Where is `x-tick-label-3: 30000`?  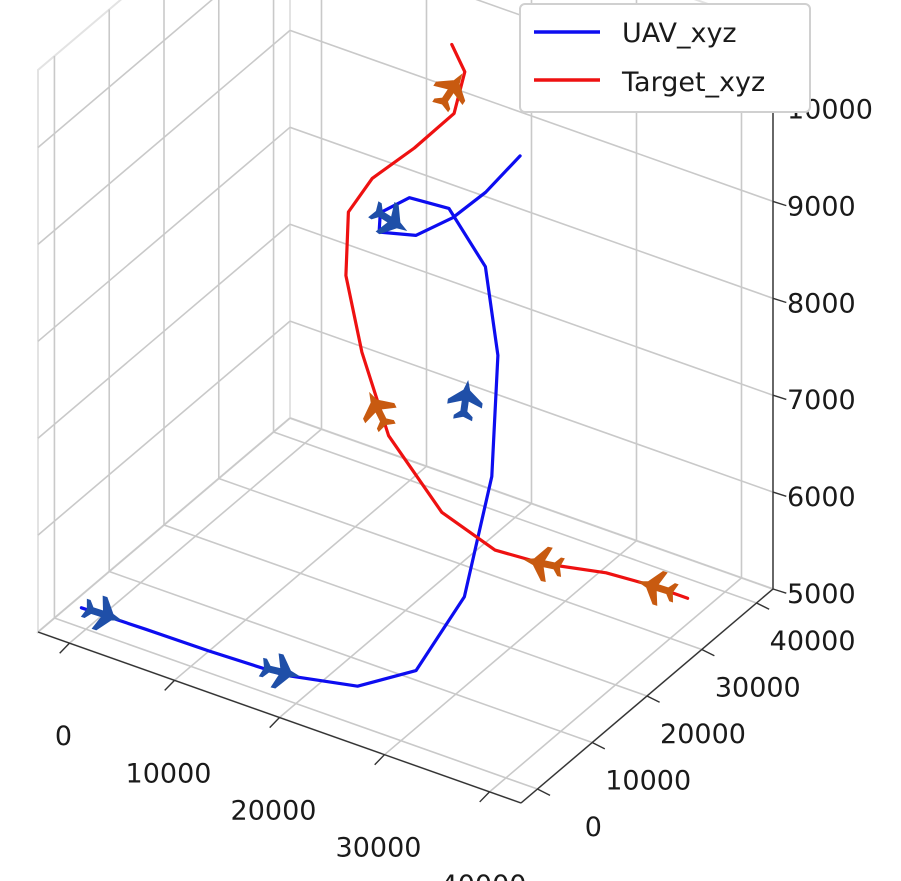
x-tick-label-3: 30000 is located at coordinates (379, 848).